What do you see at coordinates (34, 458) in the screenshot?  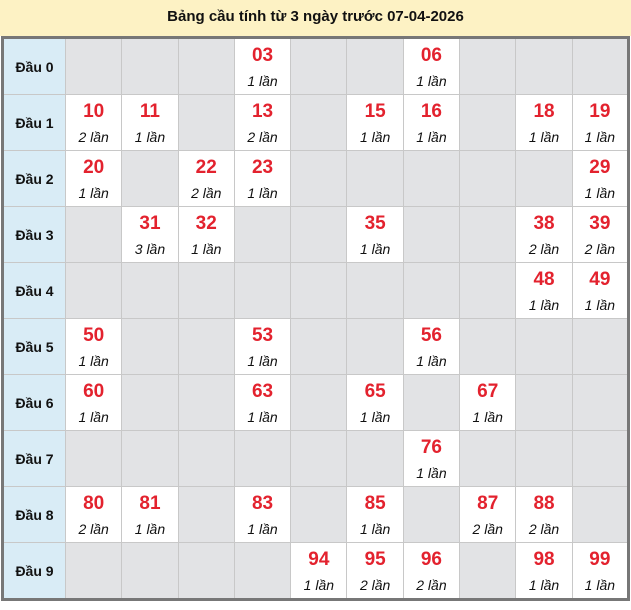 I see `row-label: Đầu 7` at bounding box center [34, 458].